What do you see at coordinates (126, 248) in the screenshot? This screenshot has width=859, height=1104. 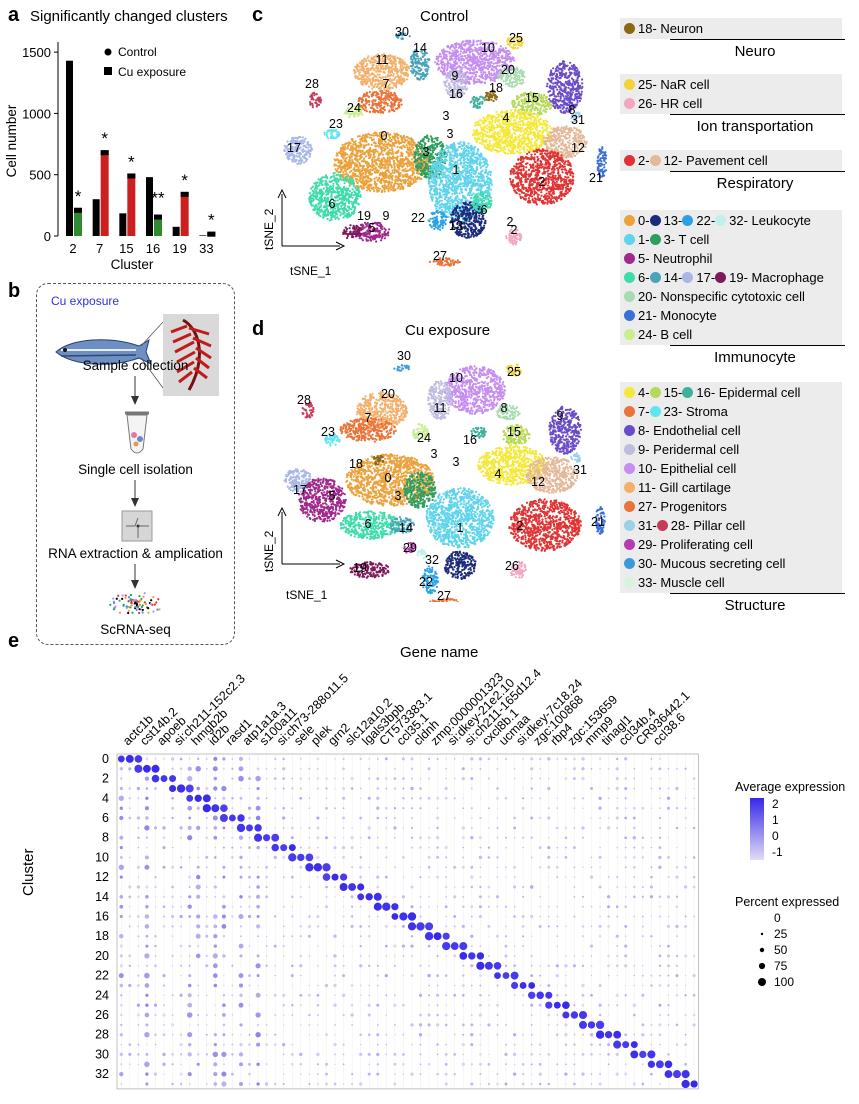 I see `x-tick-label: 15` at bounding box center [126, 248].